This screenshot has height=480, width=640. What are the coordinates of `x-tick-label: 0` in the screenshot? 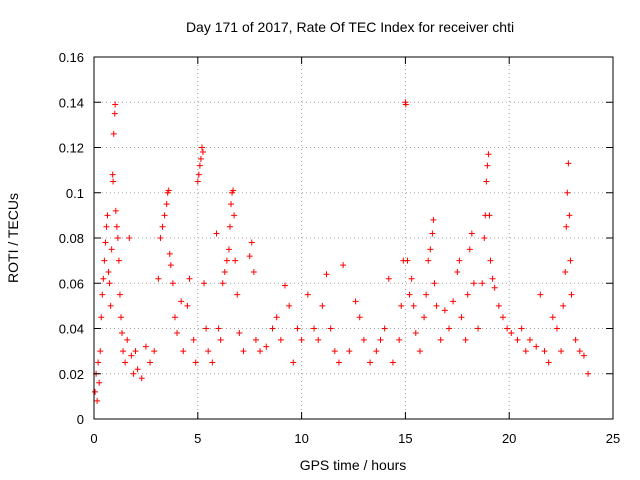 It's located at (93, 438).